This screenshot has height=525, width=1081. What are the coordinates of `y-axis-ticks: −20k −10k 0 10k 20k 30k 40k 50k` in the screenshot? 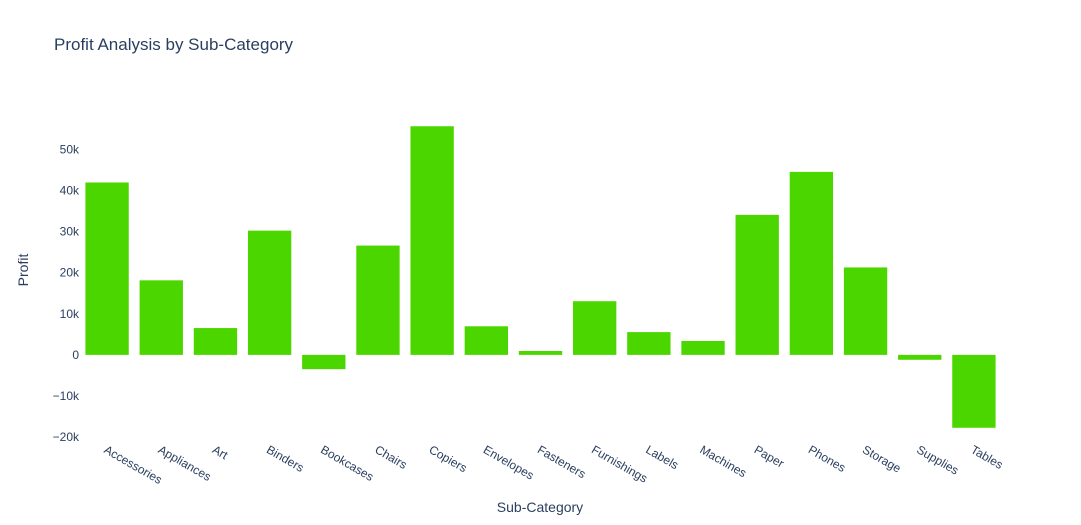 It's located at (66, 293).